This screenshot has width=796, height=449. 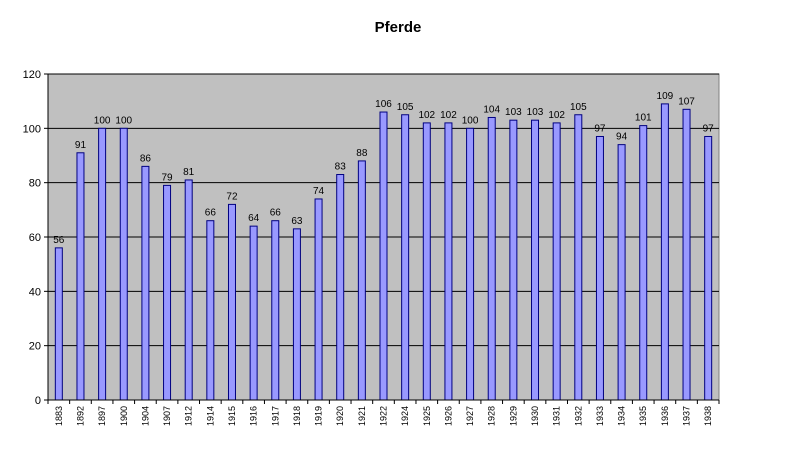 What do you see at coordinates (340, 416) in the screenshot?
I see `x-tick-label: 1920` at bounding box center [340, 416].